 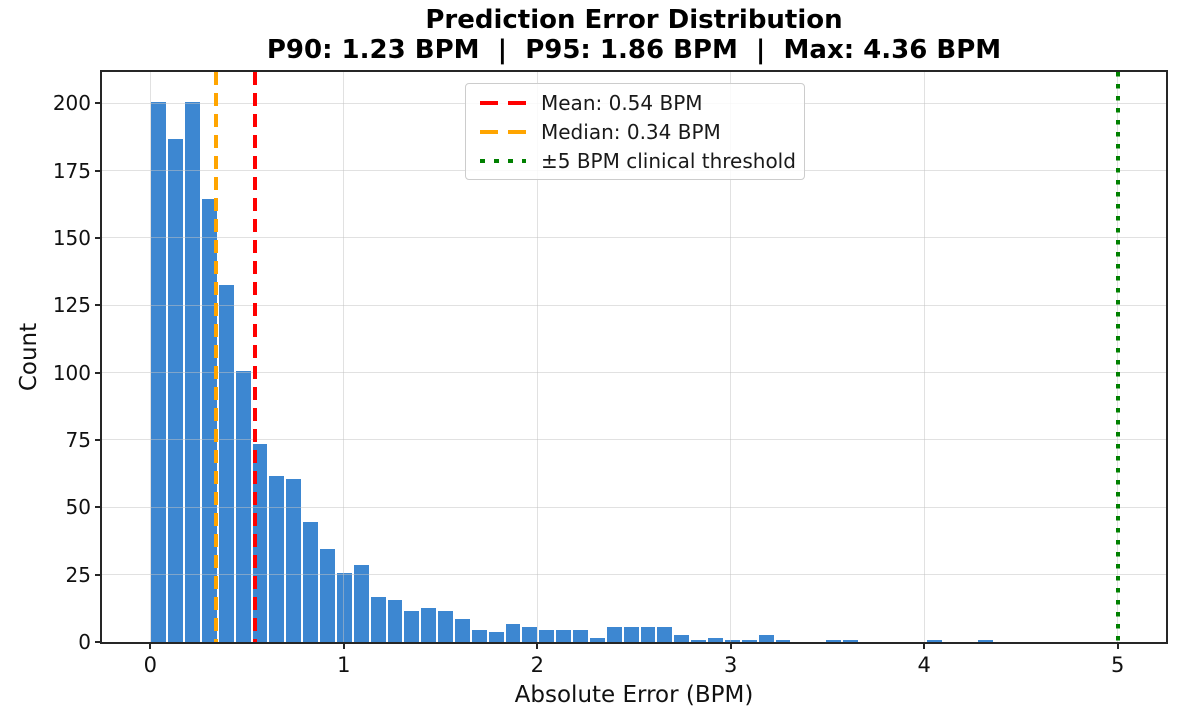 I want to click on x-tick-label: 0, so click(x=150, y=665).